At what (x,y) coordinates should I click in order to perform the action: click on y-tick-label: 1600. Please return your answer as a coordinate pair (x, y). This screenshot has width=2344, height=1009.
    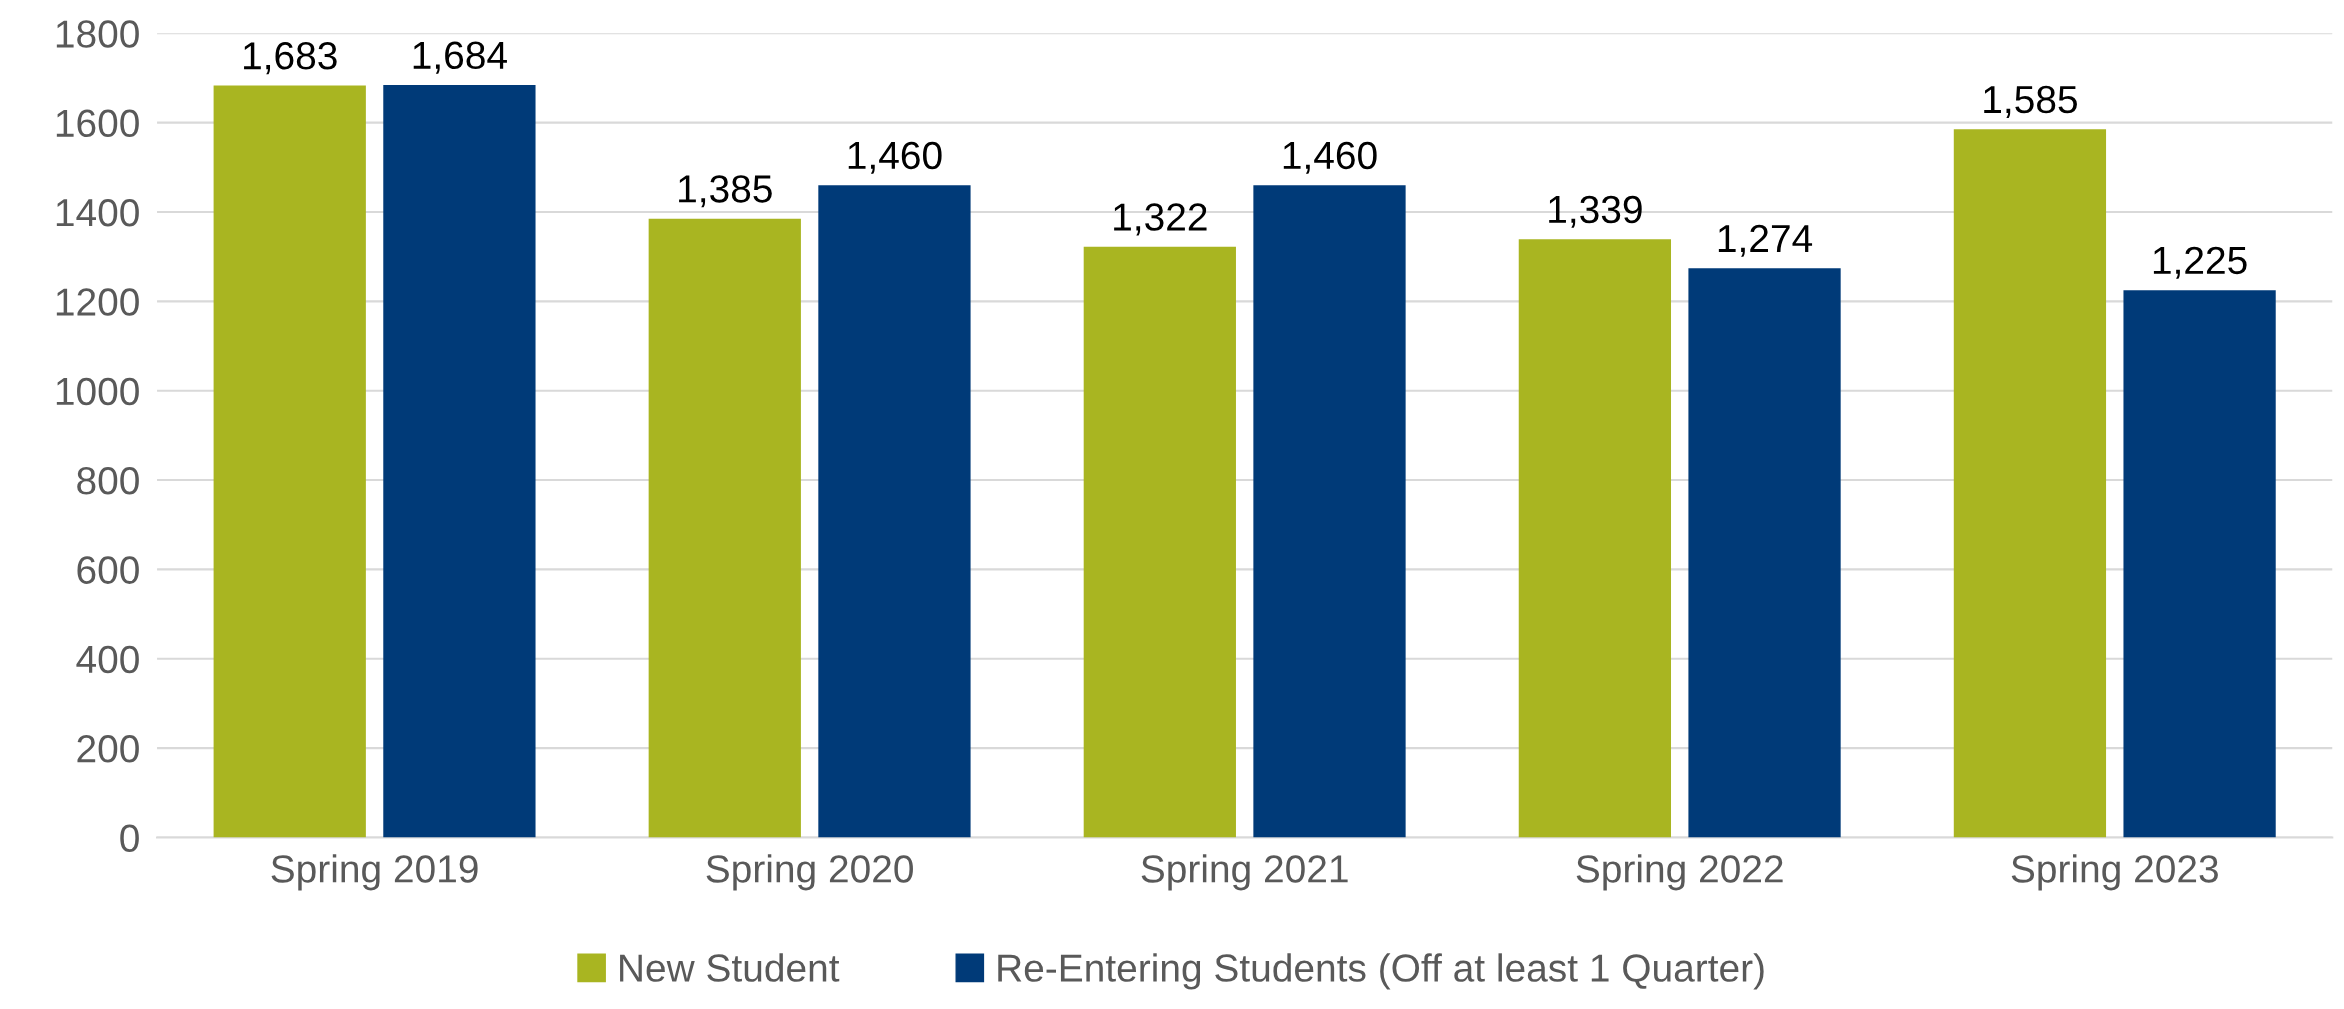
    Looking at the image, I should click on (97, 123).